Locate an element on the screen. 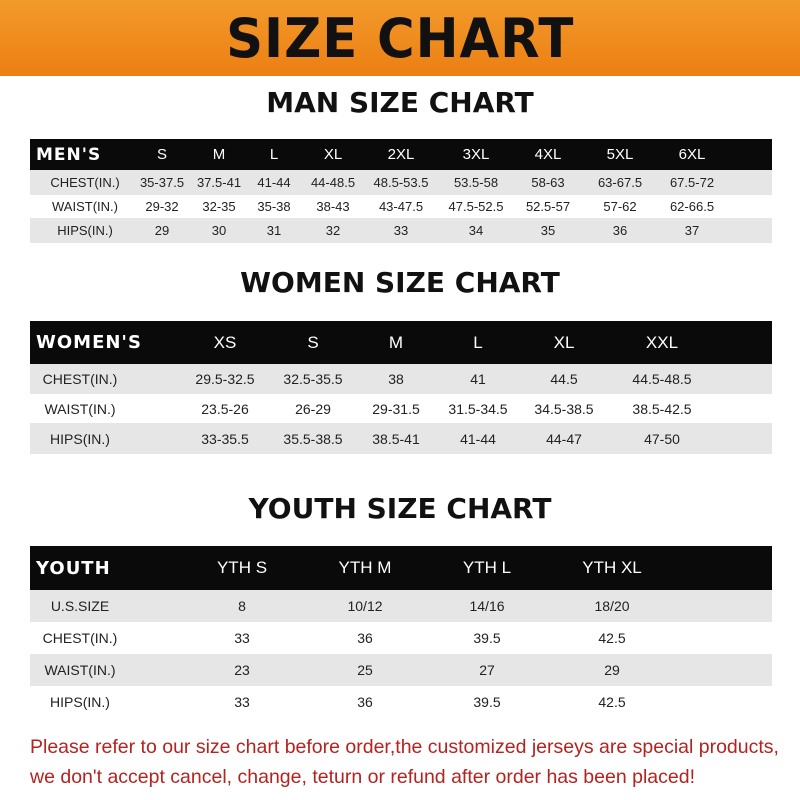 The width and height of the screenshot is (800, 800). table-cell: 27 is located at coordinates (487, 670).